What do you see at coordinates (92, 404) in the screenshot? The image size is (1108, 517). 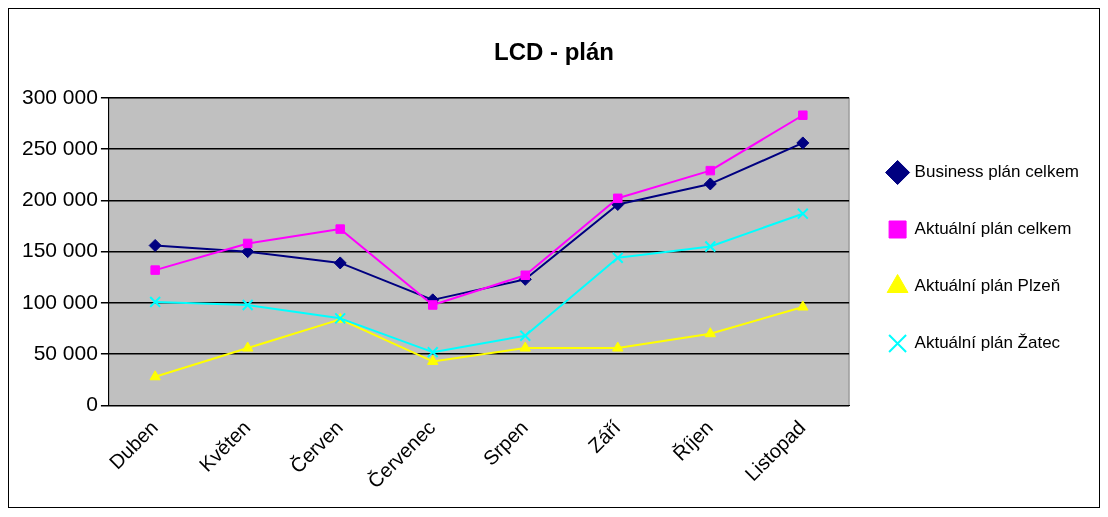 I see `y-tick-label: 0` at bounding box center [92, 404].